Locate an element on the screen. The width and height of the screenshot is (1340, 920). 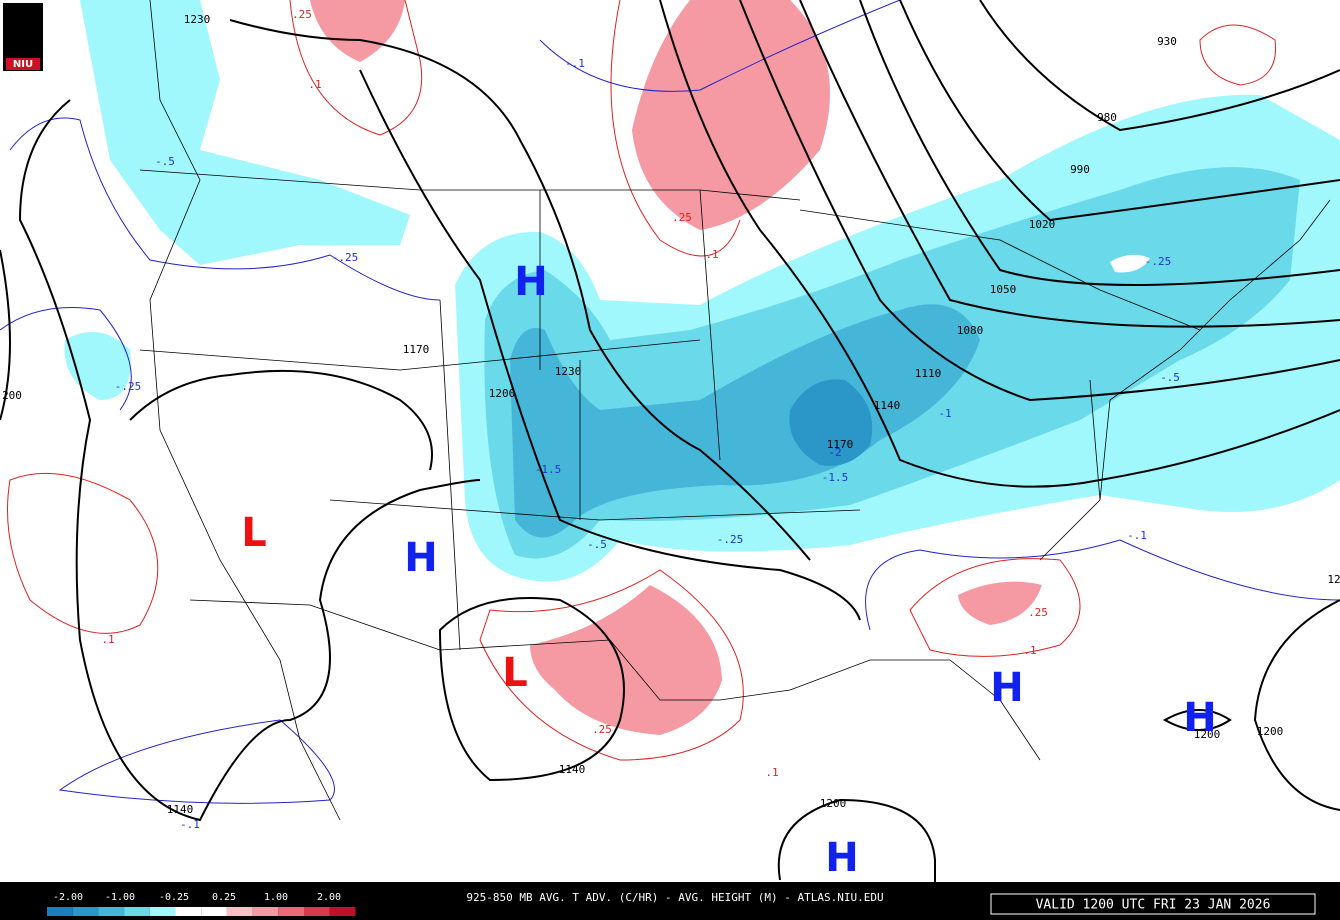
valid-box is located at coordinates (1153, 904).